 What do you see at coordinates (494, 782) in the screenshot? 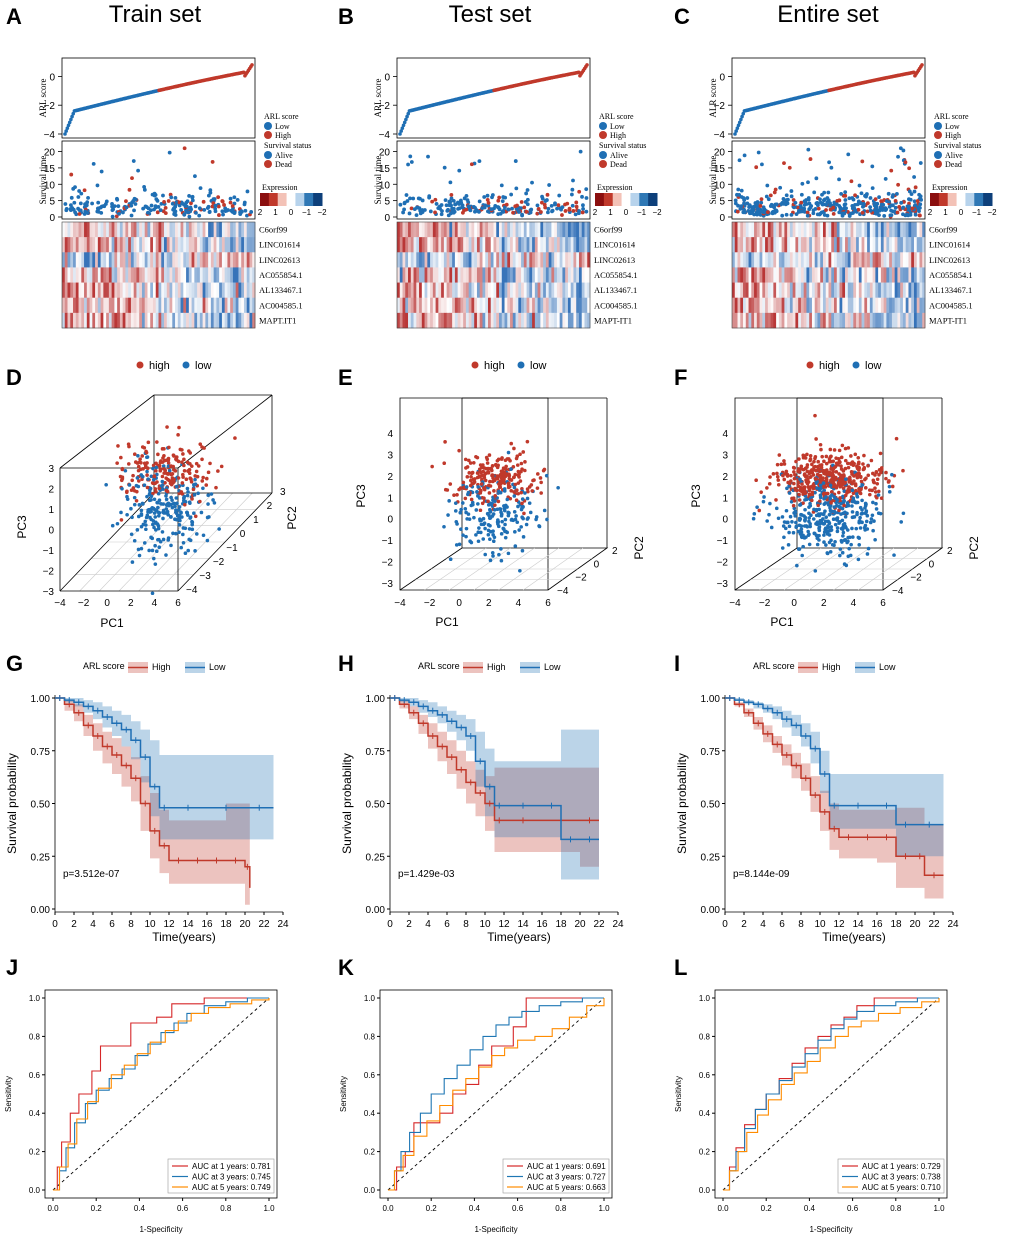
I see `confidence-band-high` at bounding box center [494, 782].